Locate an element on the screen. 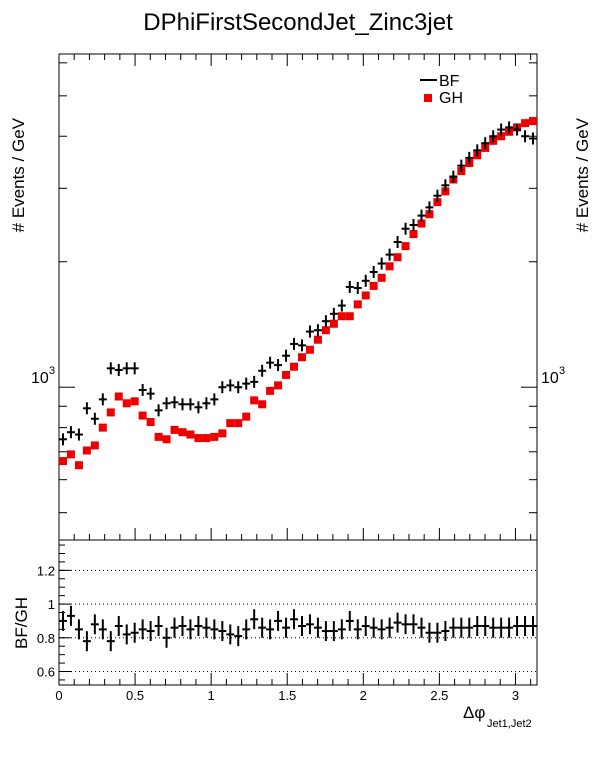  svg-text: 3 is located at coordinates (562, 371).